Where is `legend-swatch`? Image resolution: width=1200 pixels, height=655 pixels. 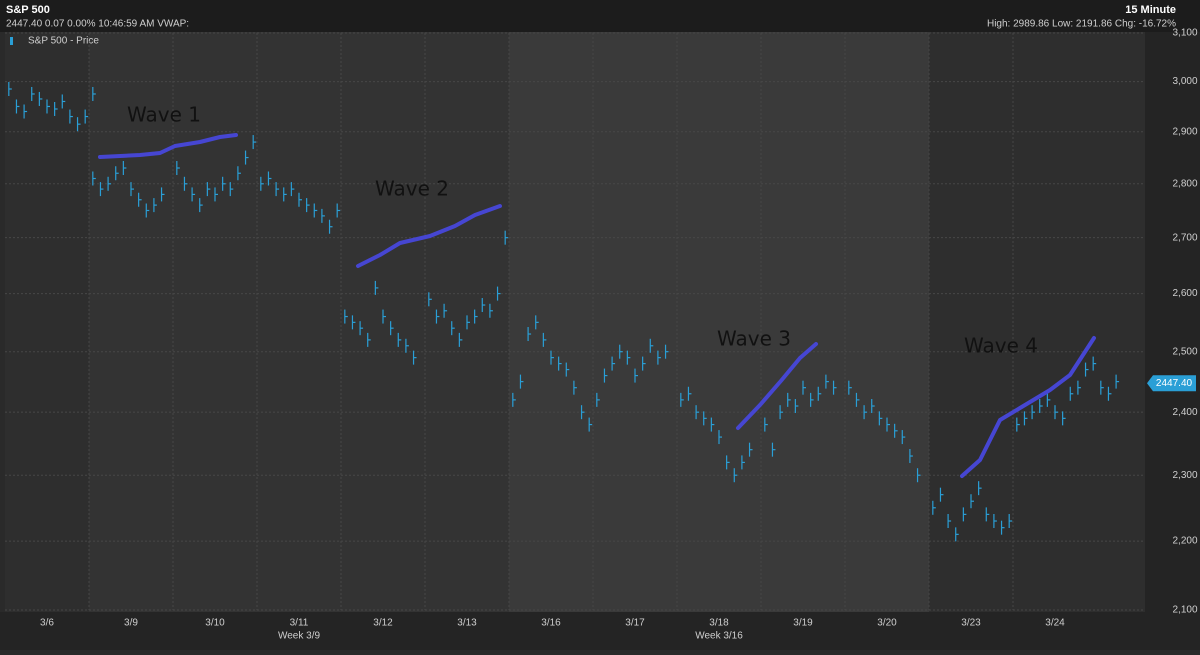 legend-swatch is located at coordinates (11, 41).